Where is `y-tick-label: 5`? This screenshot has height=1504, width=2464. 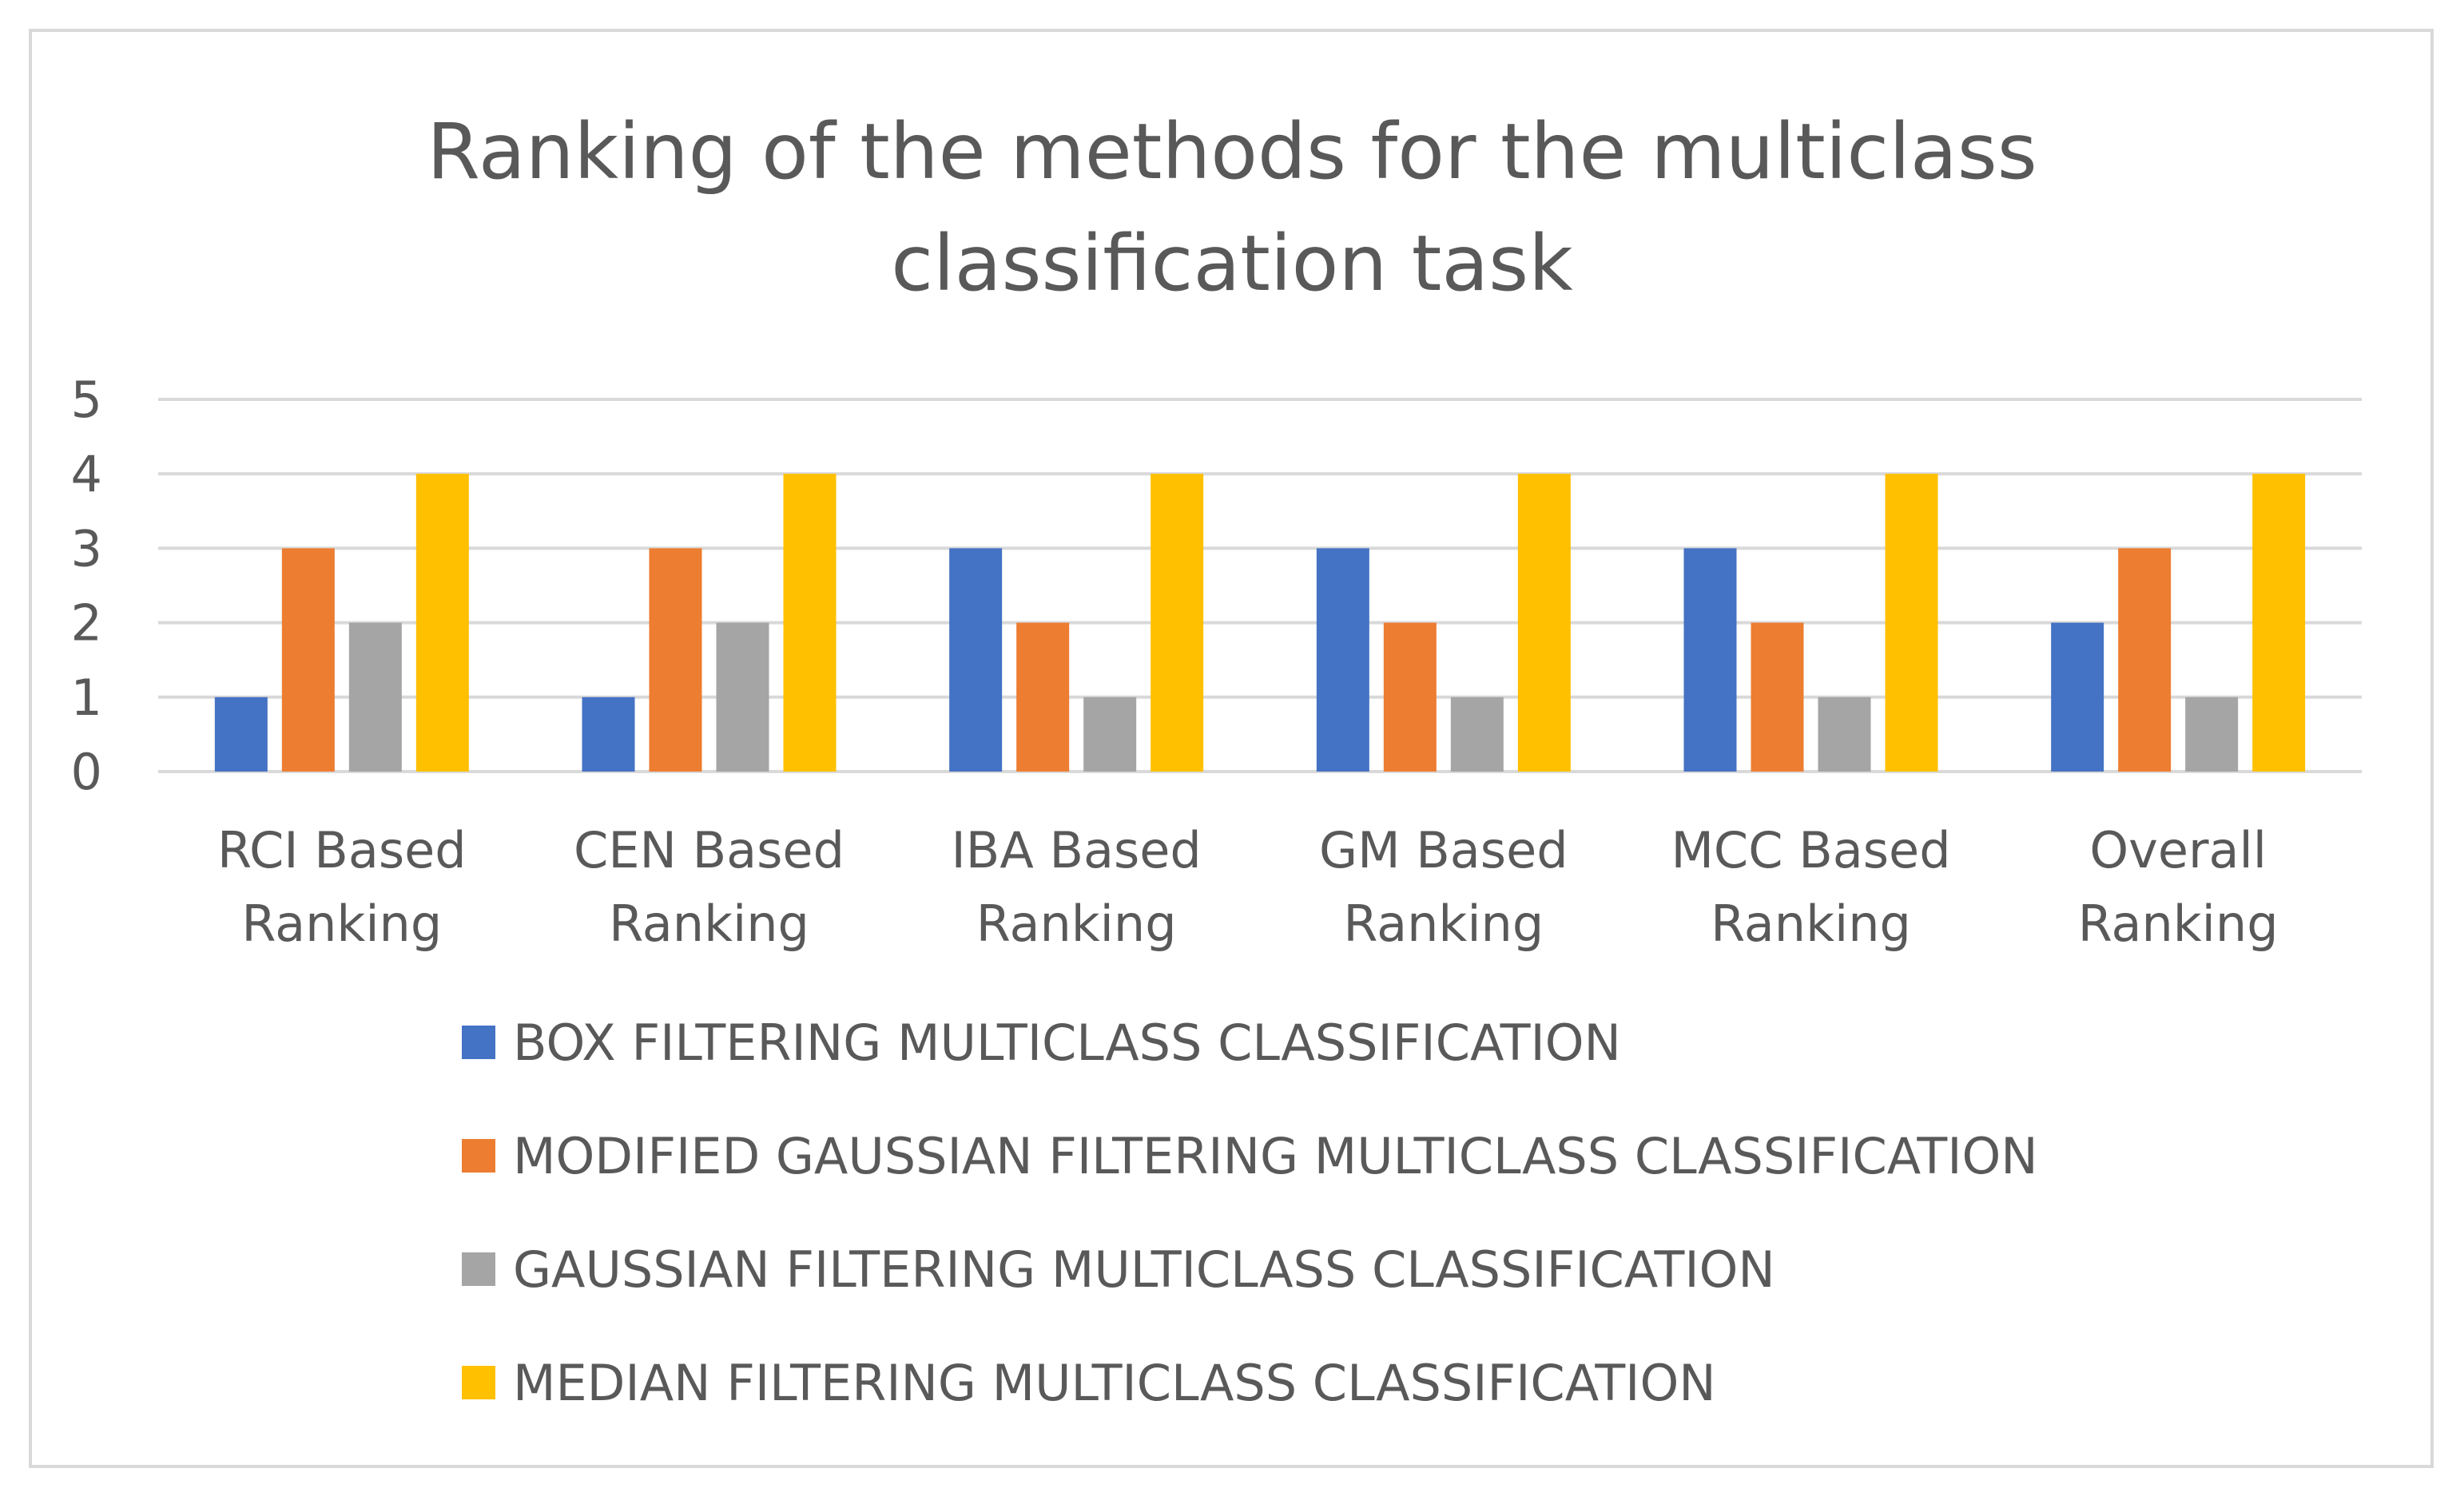
y-tick-label: 5 is located at coordinates (87, 400).